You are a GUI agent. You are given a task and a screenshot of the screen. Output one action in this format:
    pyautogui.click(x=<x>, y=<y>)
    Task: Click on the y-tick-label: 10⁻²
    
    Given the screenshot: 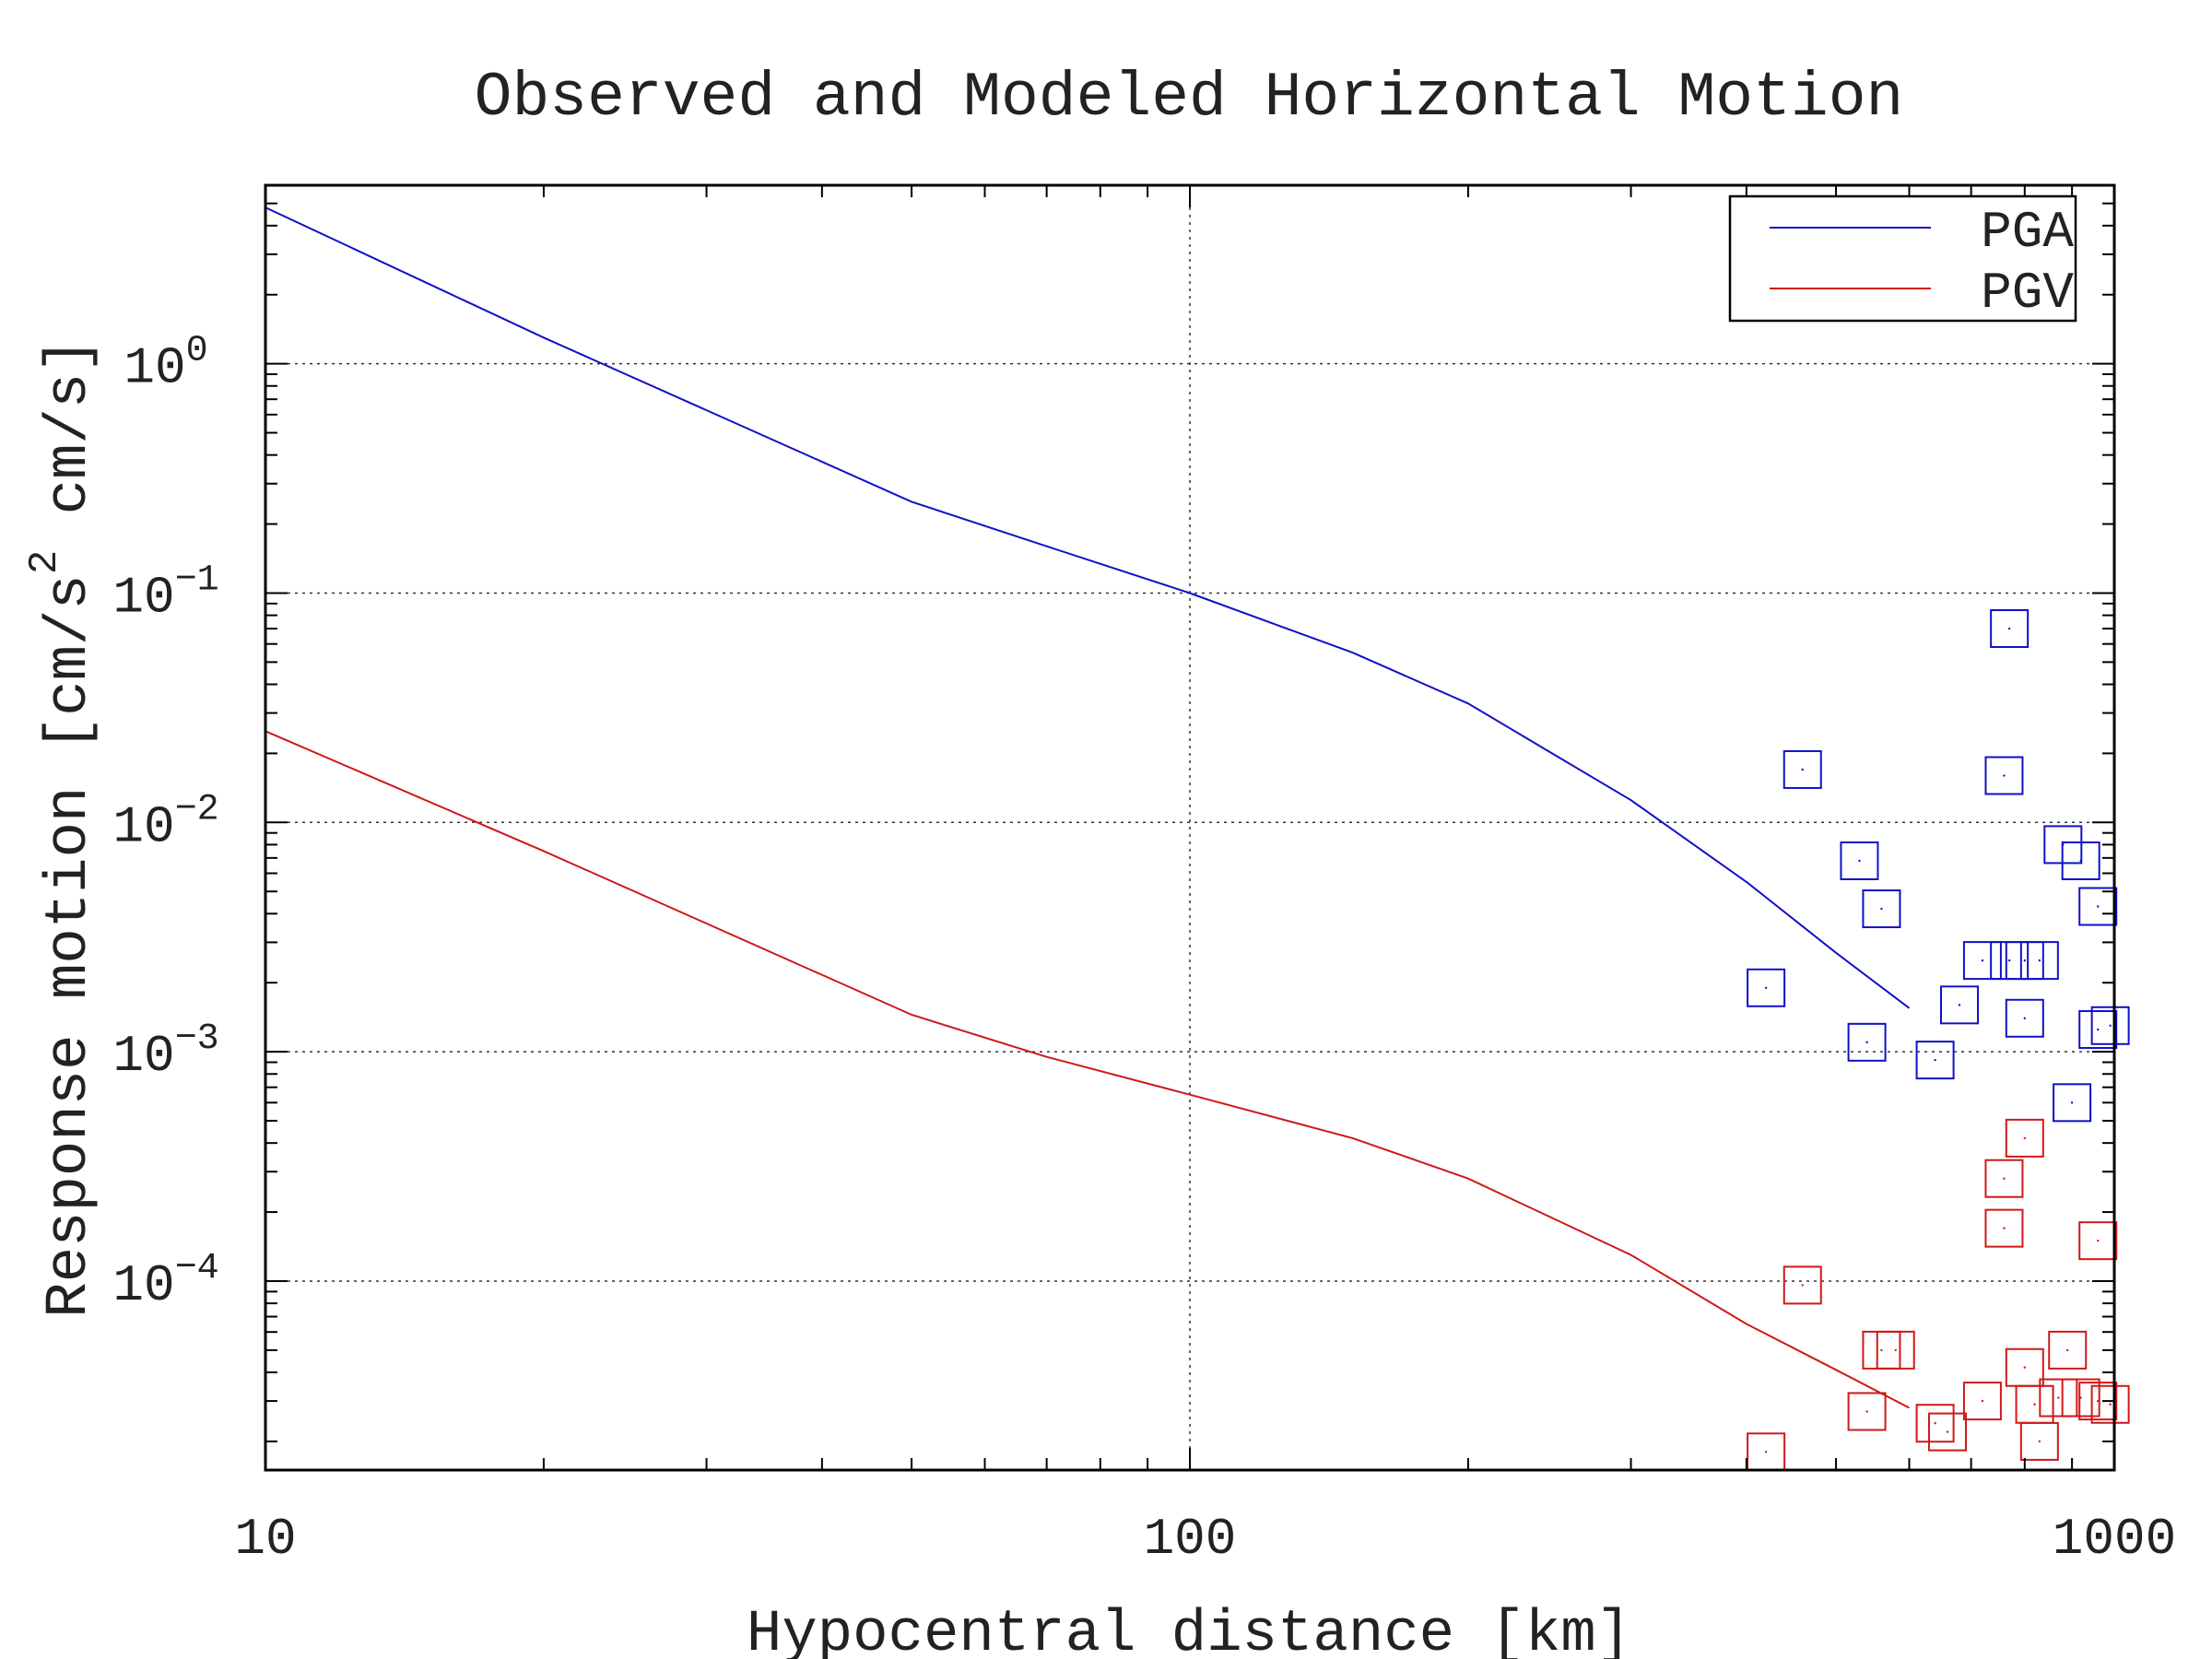 What is the action you would take?
    pyautogui.click(x=165, y=822)
    